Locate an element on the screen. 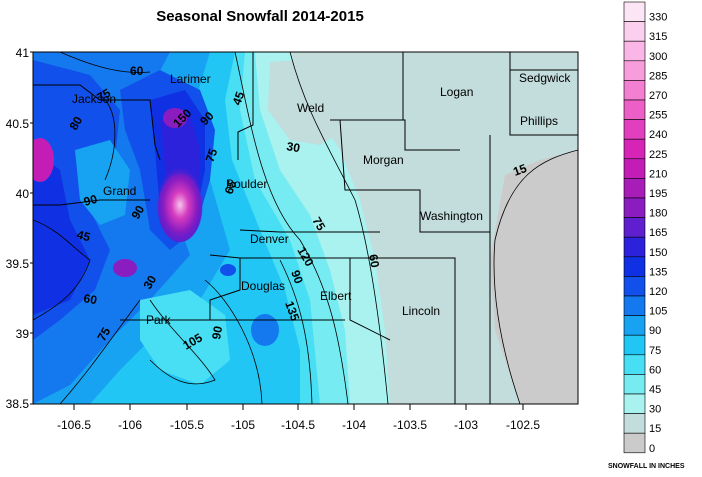 Image resolution: width=702 pixels, height=477 pixels. county-label-washington: Washington is located at coordinates (451, 216).